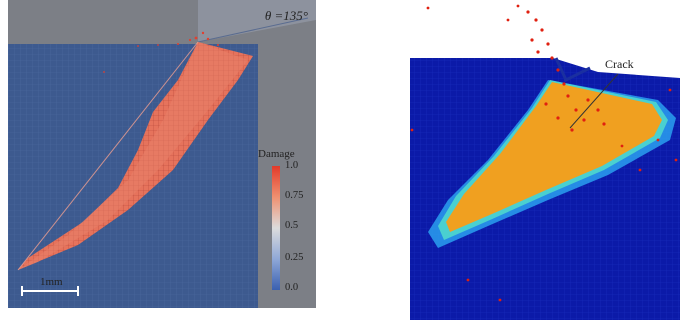 This screenshot has height=320, width=681. Describe the element at coordinates (276, 228) in the screenshot. I see `colorbar` at that location.